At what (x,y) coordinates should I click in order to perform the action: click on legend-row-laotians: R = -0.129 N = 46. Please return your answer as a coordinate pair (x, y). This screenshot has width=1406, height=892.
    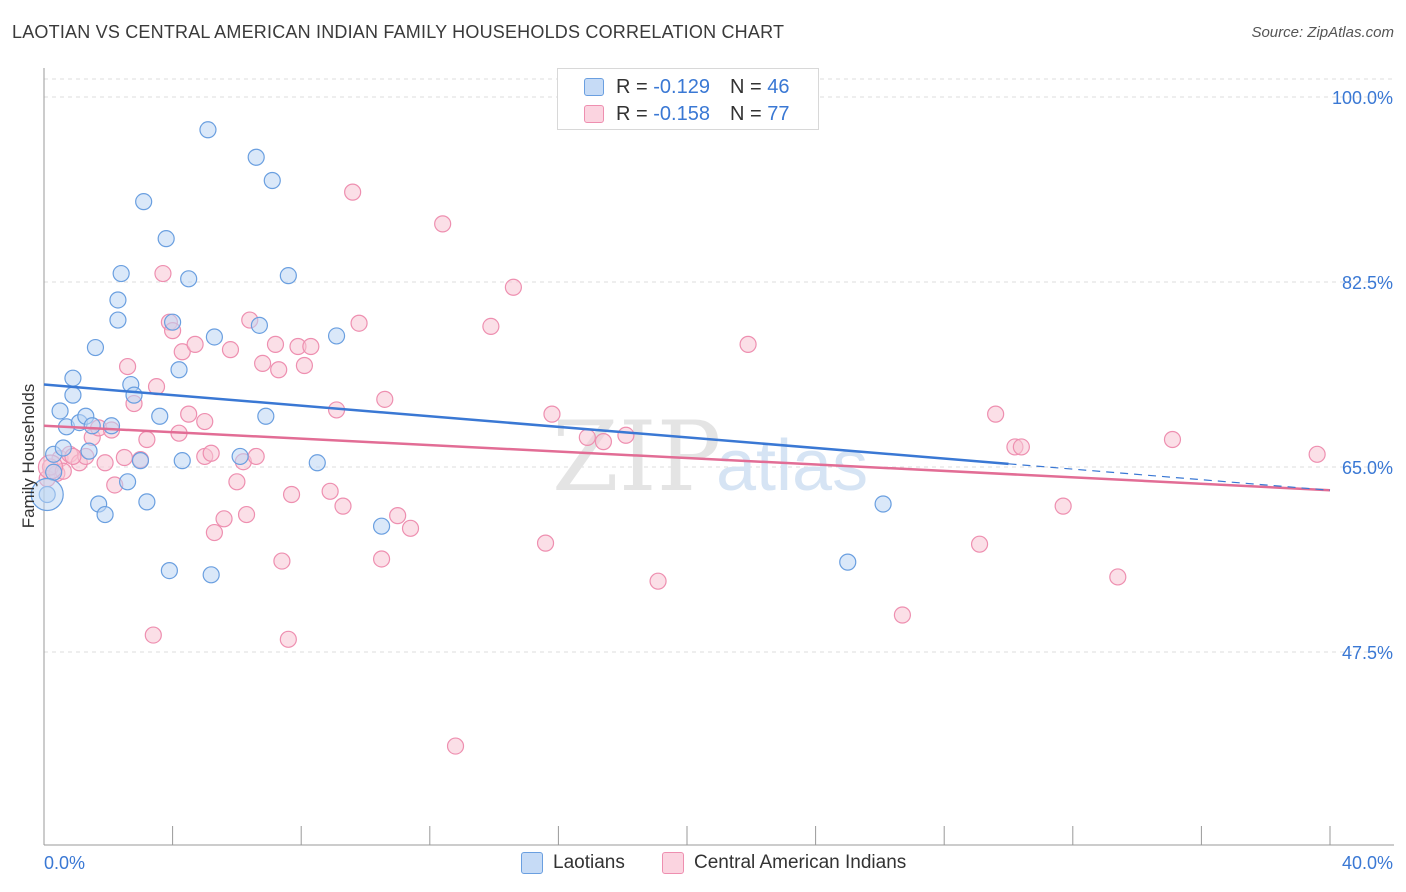
    Looking at the image, I should click on (686, 87).